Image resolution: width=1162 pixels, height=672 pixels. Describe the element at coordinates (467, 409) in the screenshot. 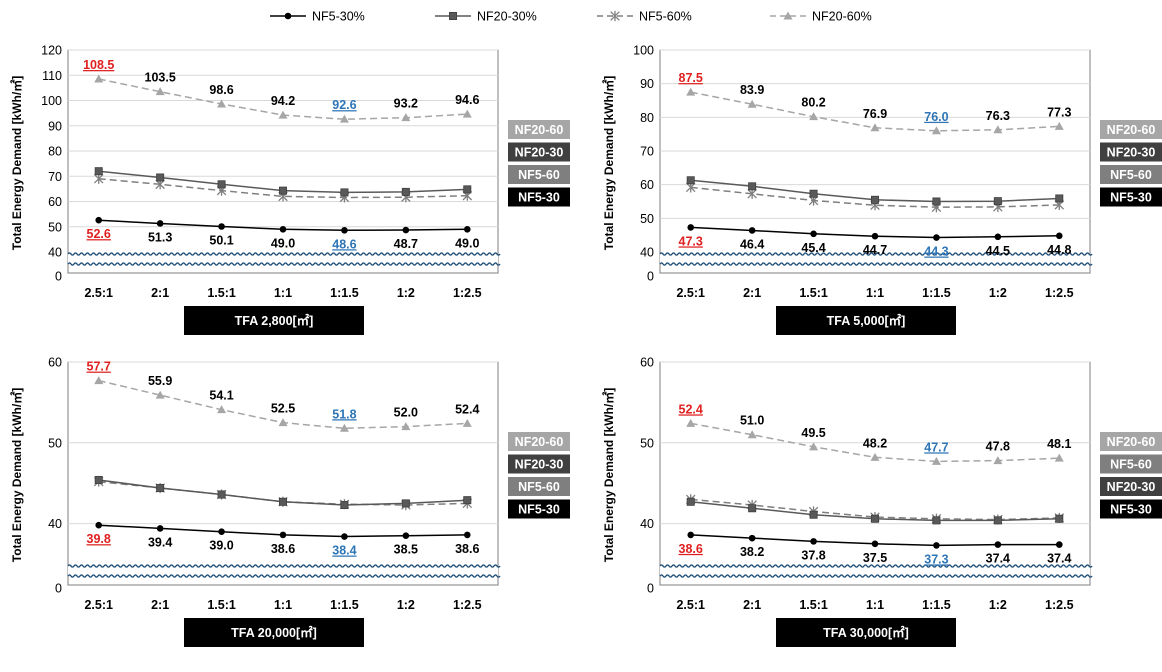

I see `data-label: 52.4` at that location.